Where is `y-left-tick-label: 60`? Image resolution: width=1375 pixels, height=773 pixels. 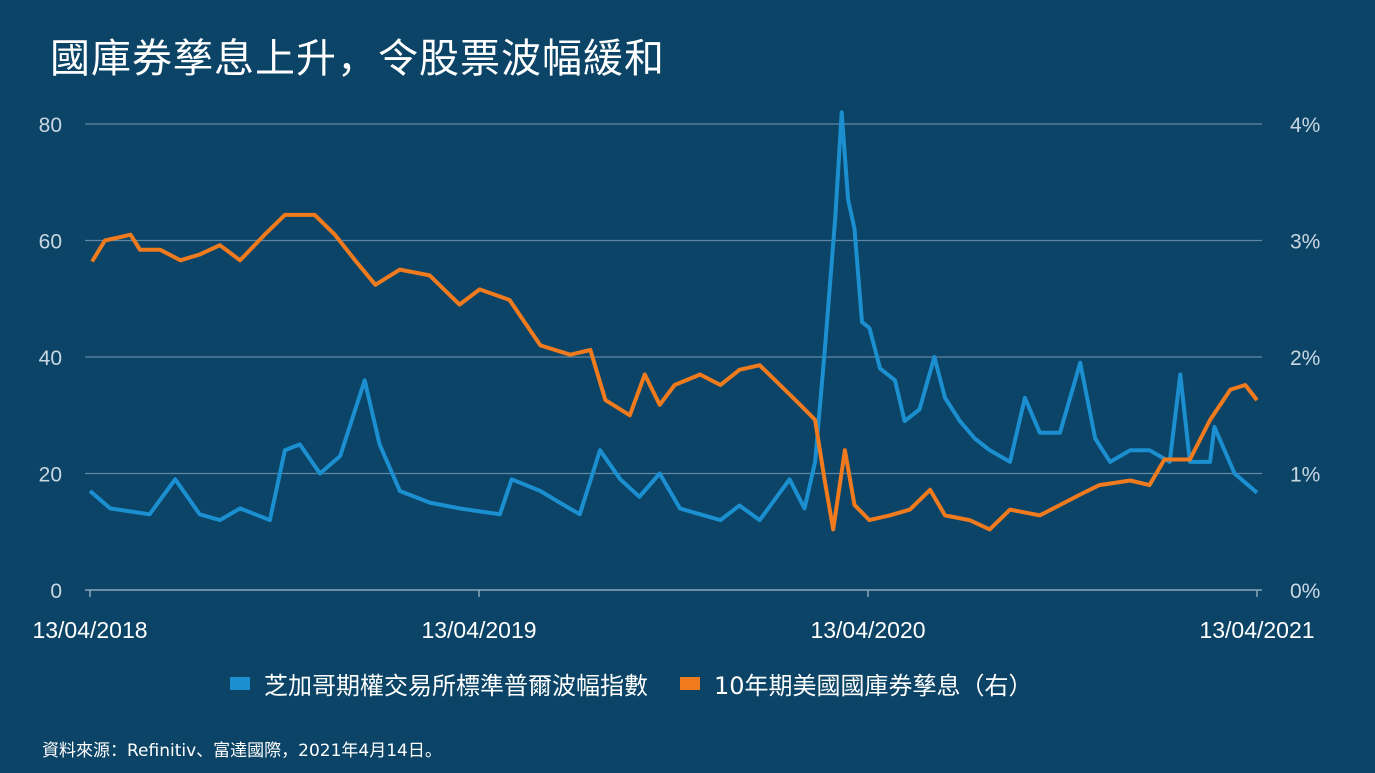 y-left-tick-label: 60 is located at coordinates (50, 242).